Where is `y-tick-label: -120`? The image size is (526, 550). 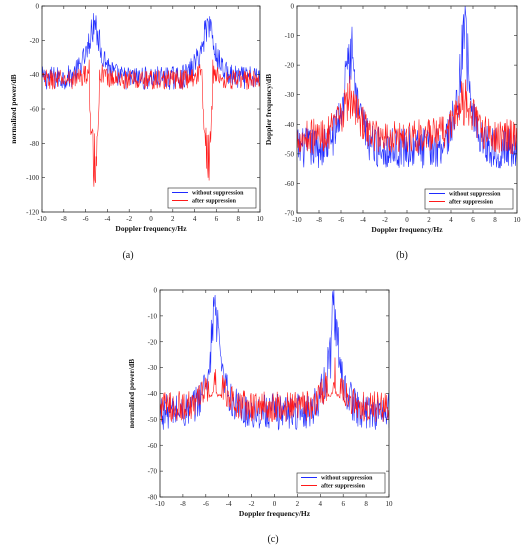
y-tick-label: -120 is located at coordinates (32, 213).